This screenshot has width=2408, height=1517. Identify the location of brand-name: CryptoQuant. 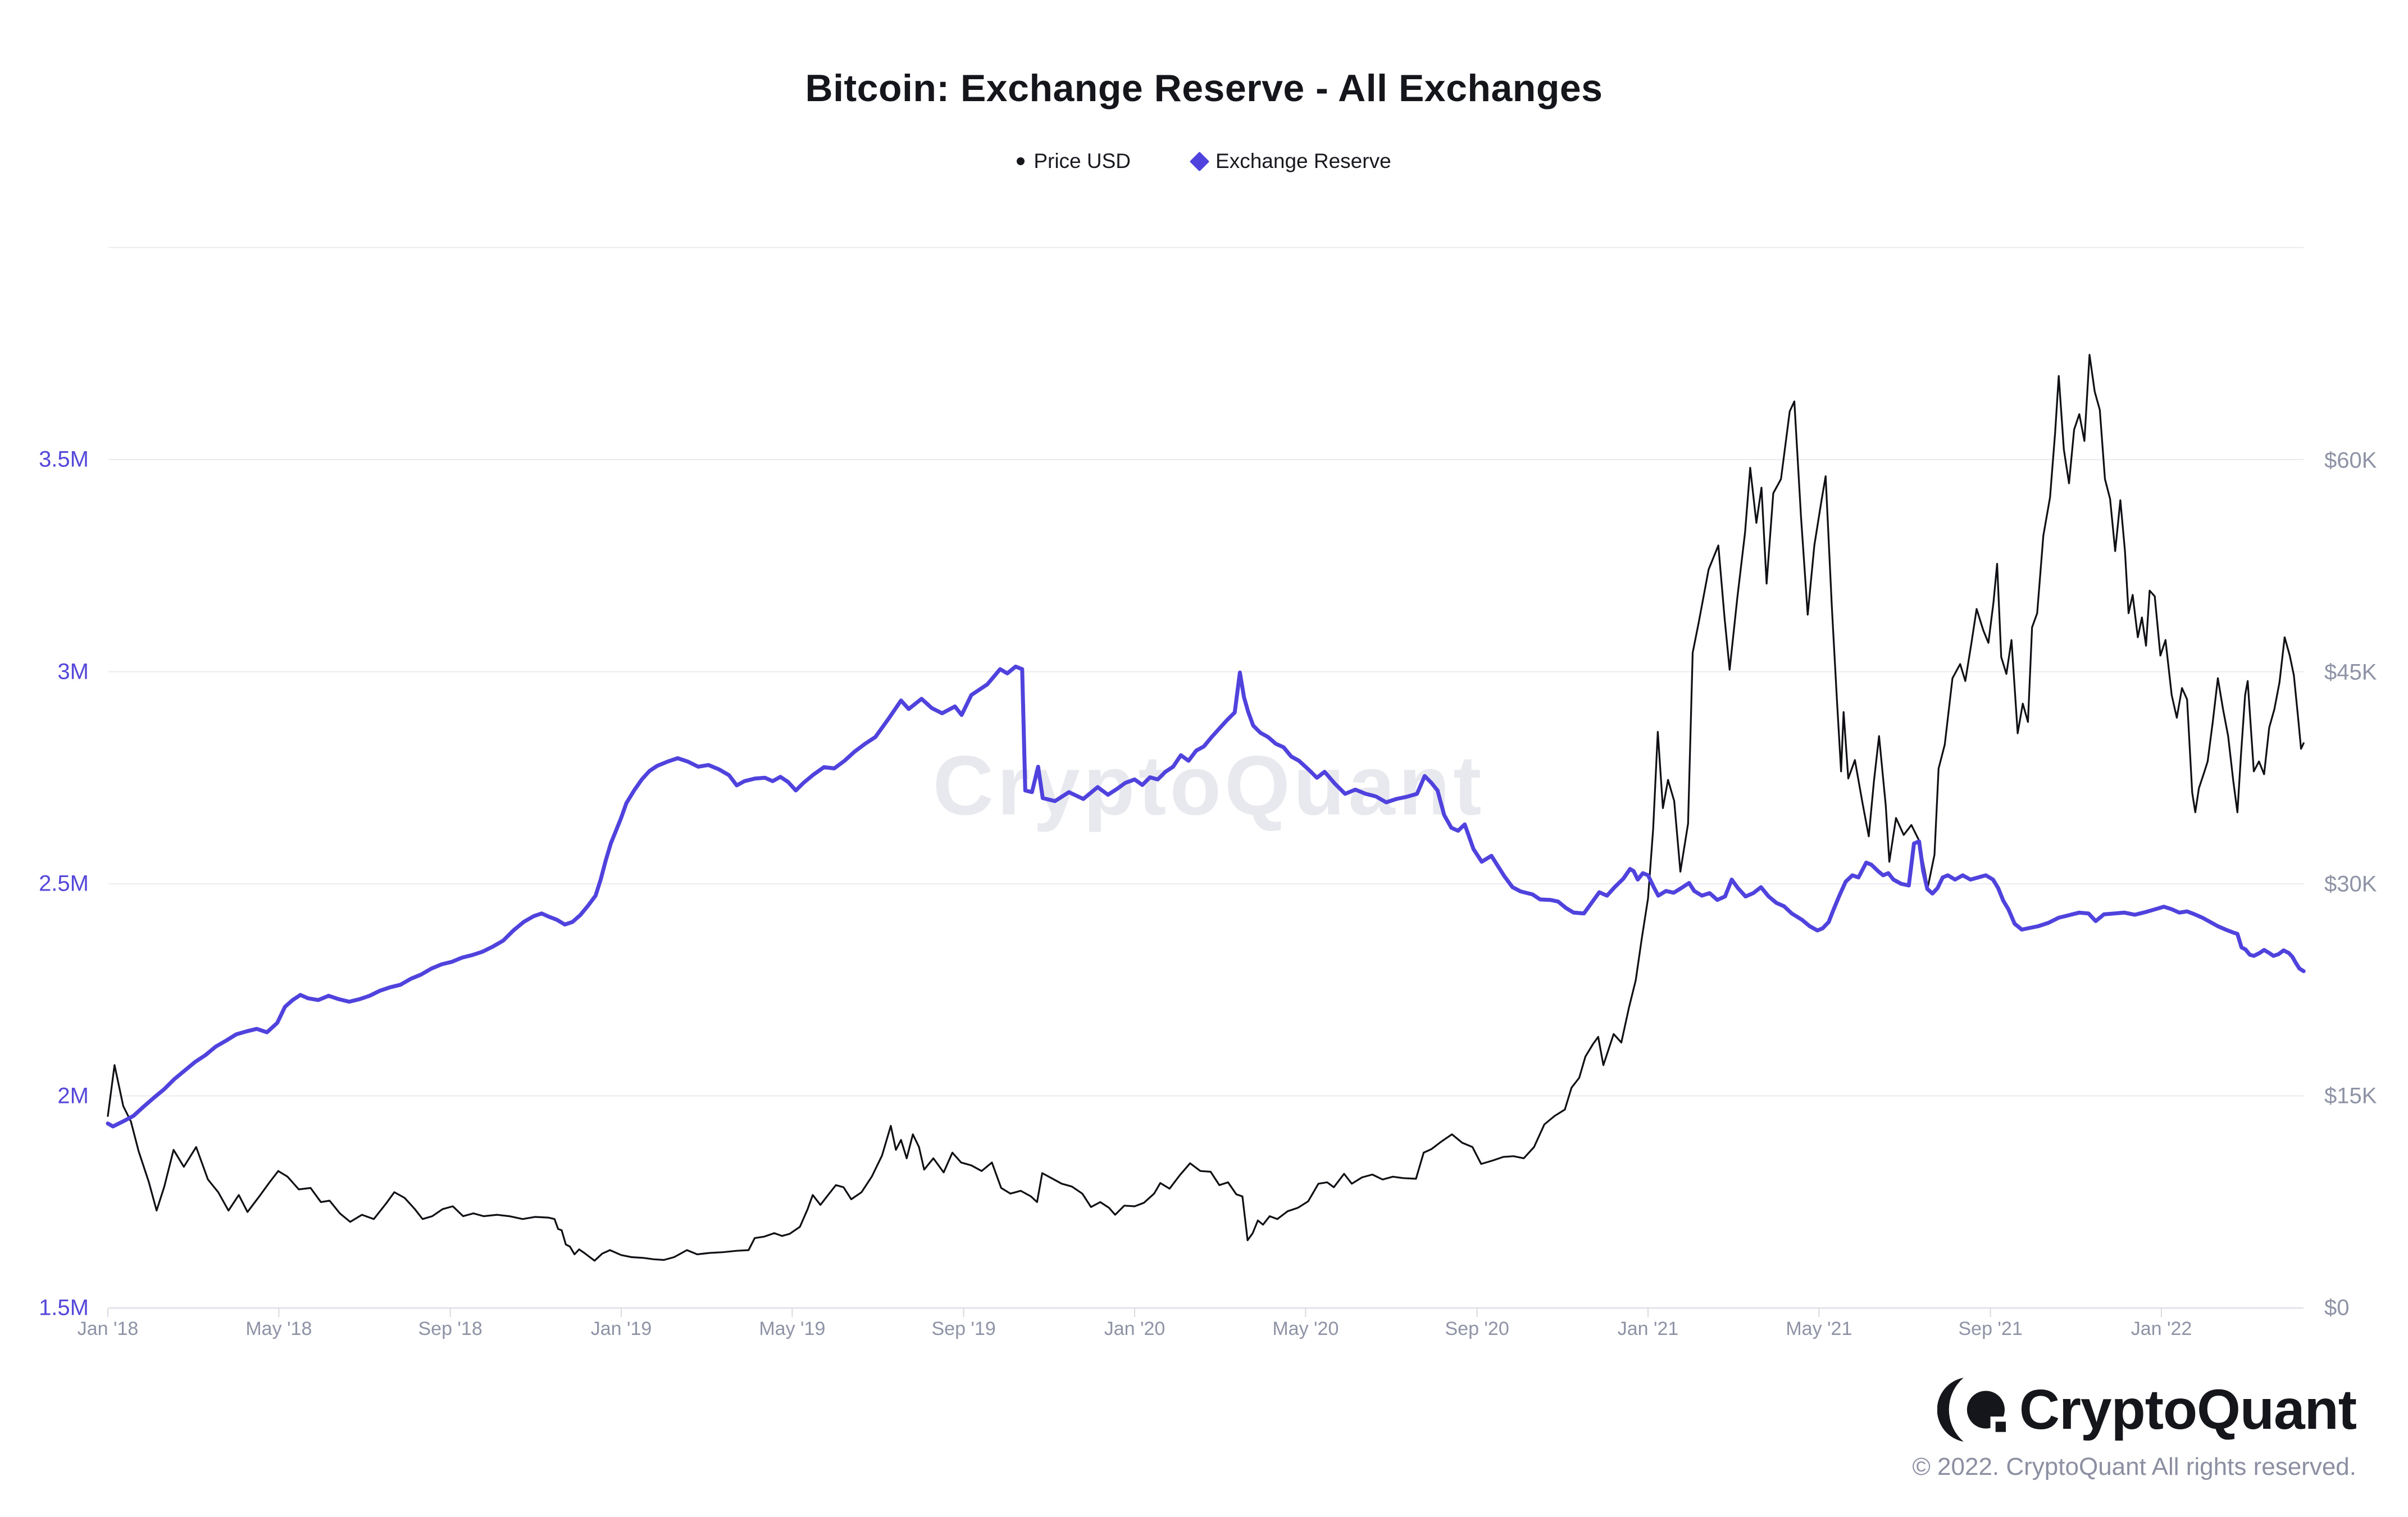
(2188, 1409).